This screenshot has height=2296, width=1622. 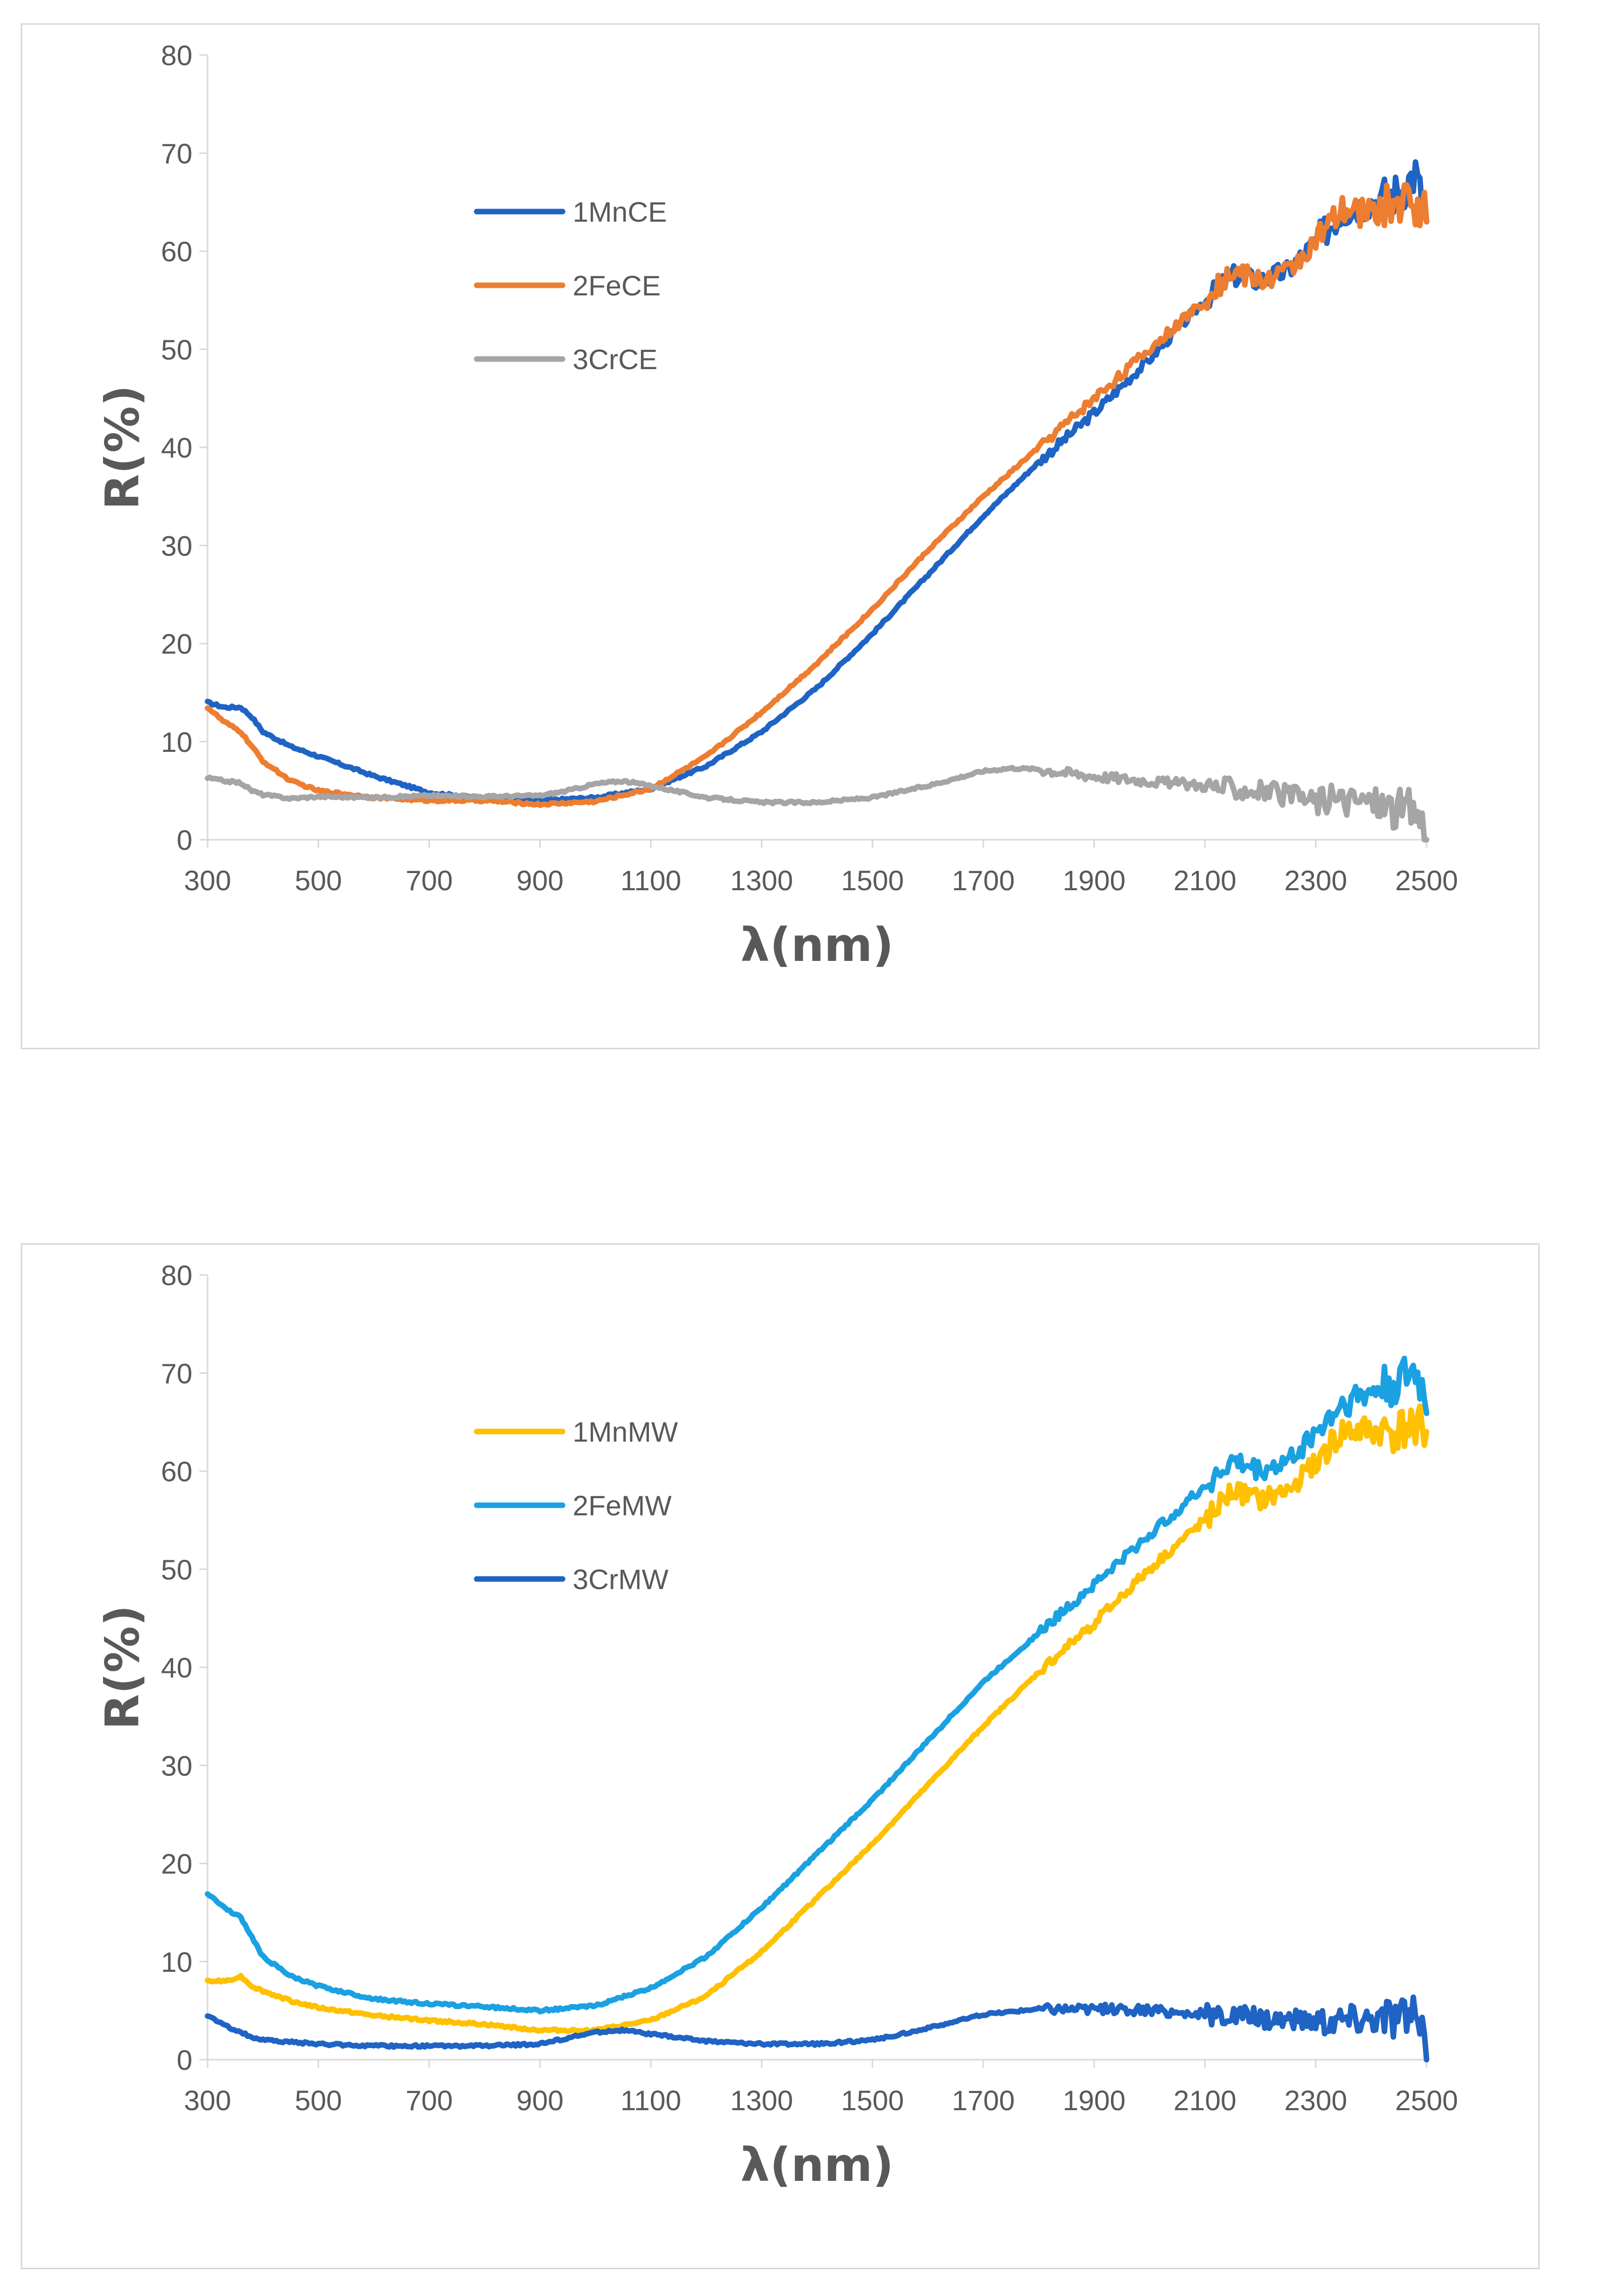 What do you see at coordinates (620, 212) in the screenshot?
I see `legend-label-1MnCE: 1MnCE` at bounding box center [620, 212].